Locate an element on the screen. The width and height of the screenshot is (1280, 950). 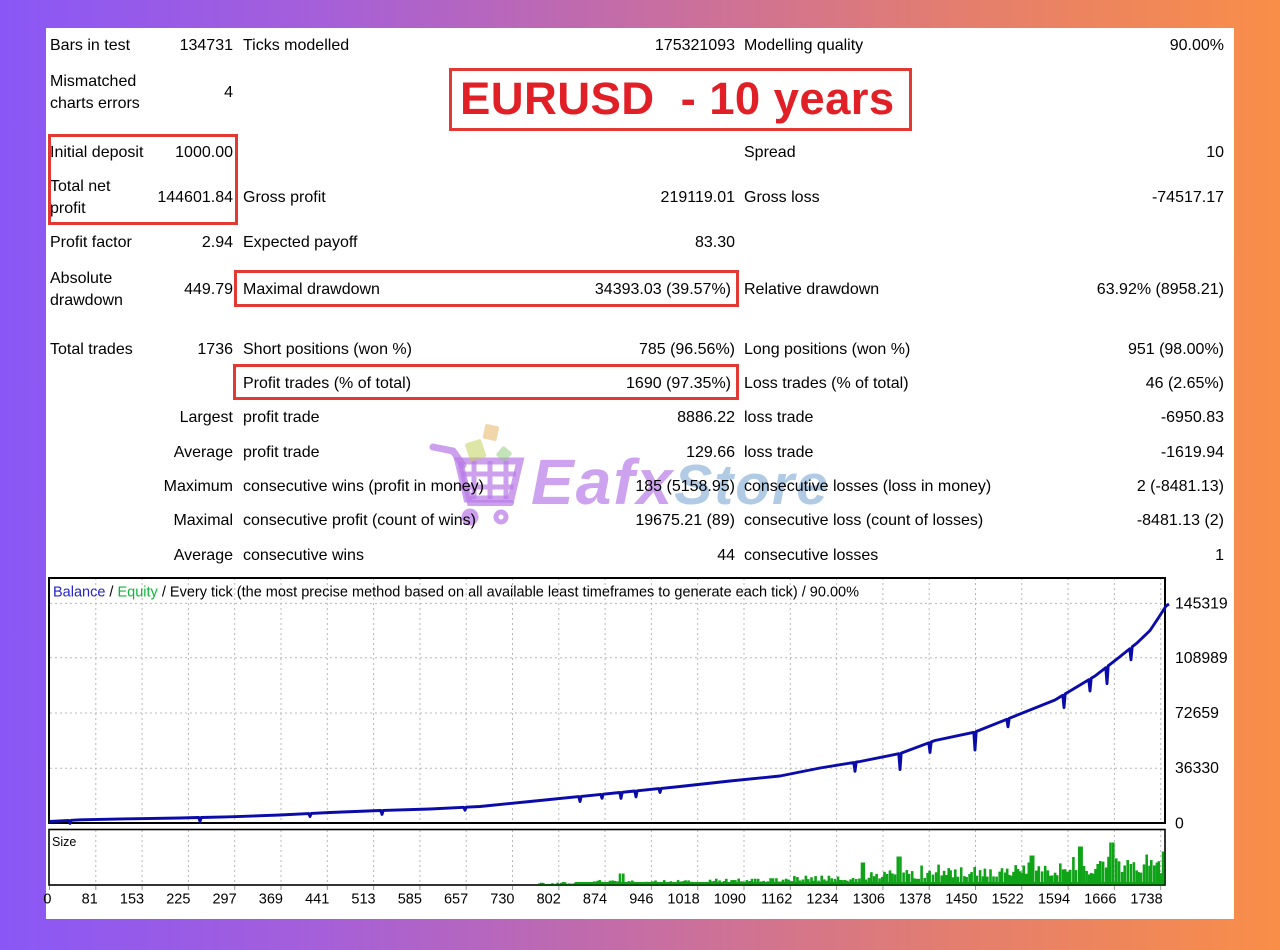
svg-text: 153 is located at coordinates (132, 900).